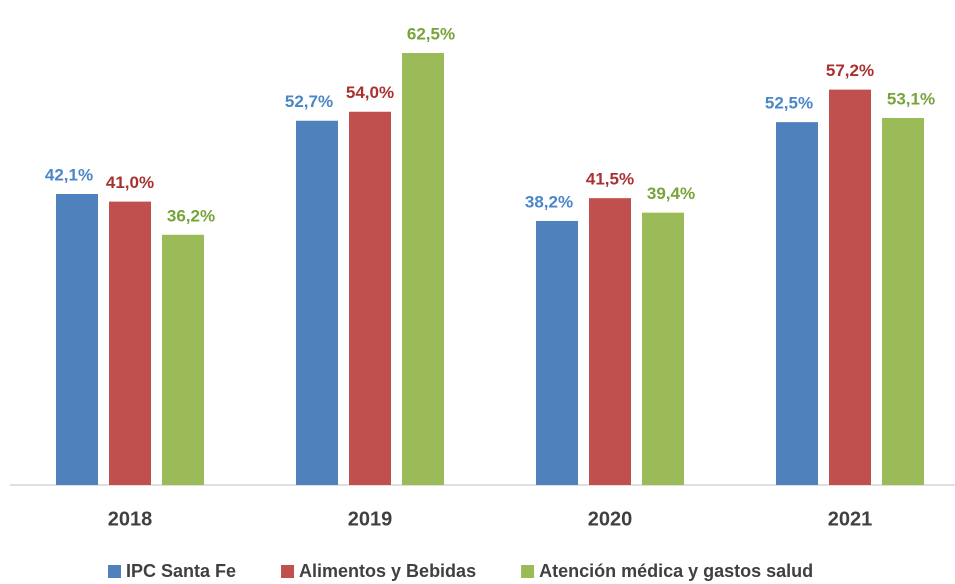  I want to click on x-tick-label: 2019, so click(370, 519).